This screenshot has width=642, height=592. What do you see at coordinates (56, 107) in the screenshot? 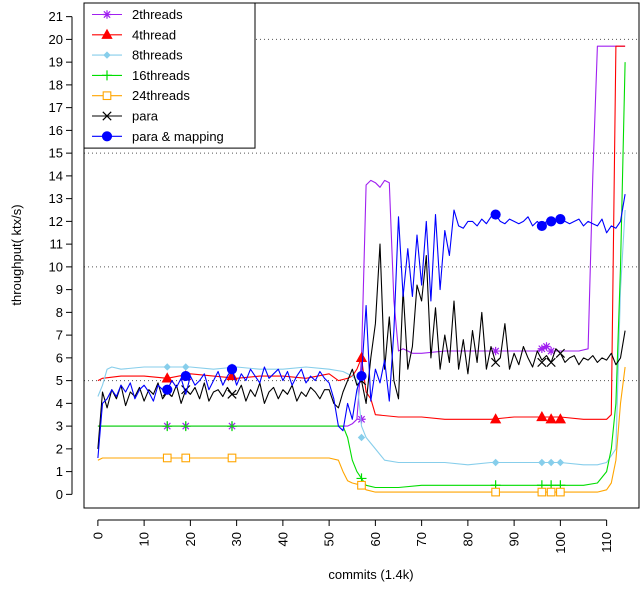
I see `y-tick-label: 17` at bounding box center [56, 107].